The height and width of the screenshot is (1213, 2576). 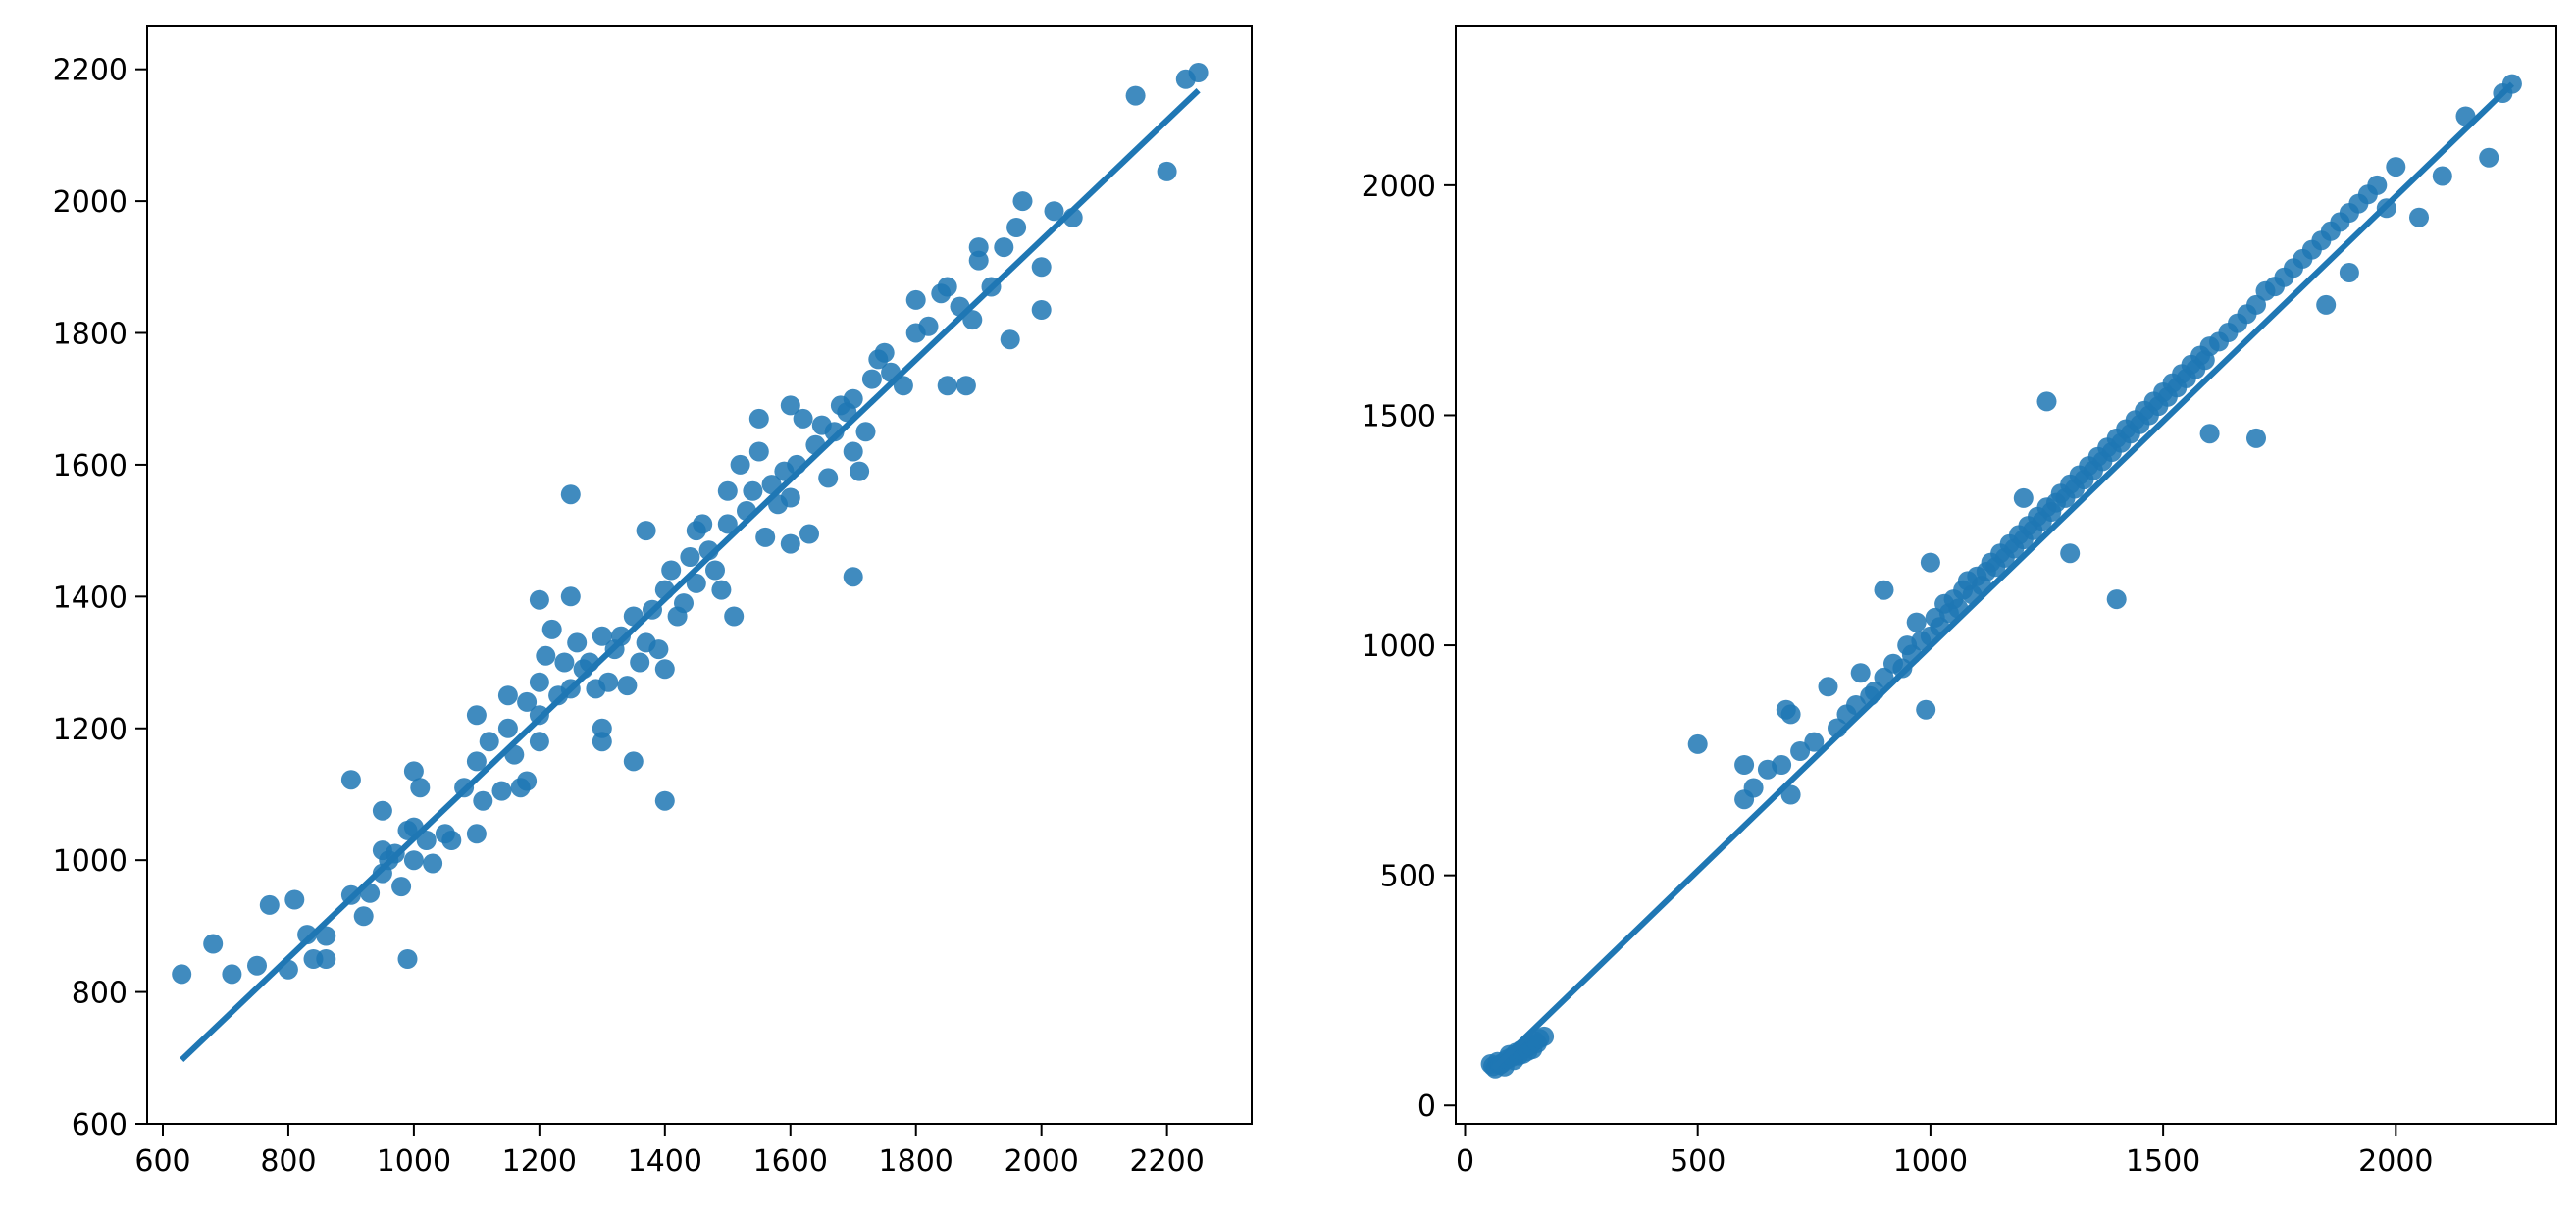 What do you see at coordinates (1426, 1106) in the screenshot?
I see `y-tick-label: 0` at bounding box center [1426, 1106].